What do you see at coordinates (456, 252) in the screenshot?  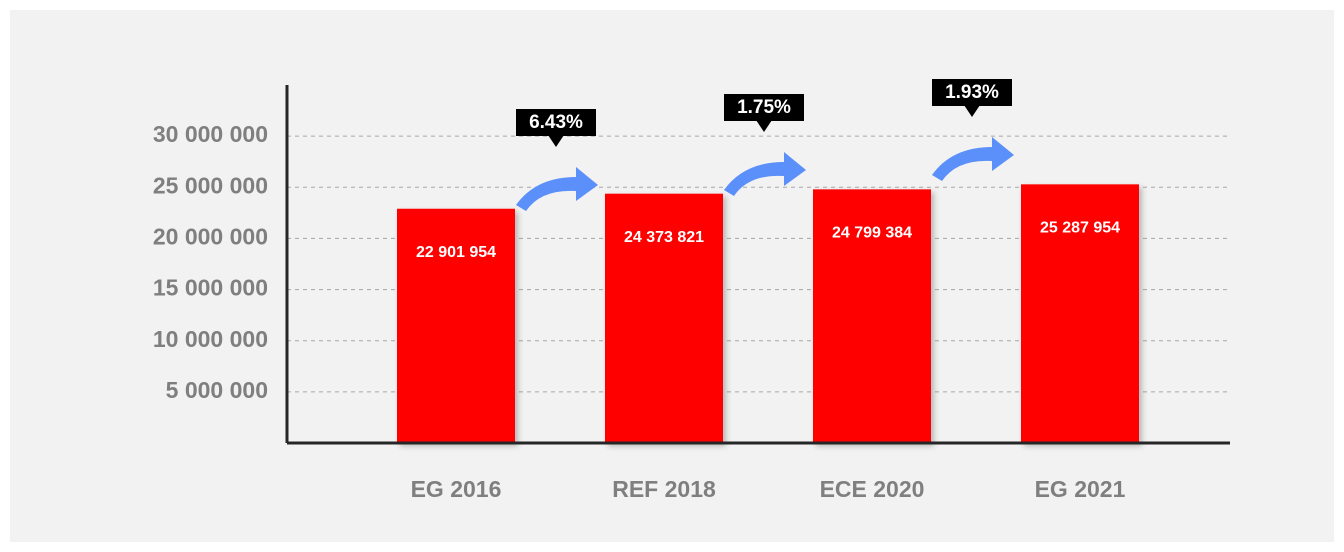 I see `value-label: 22 901 954` at bounding box center [456, 252].